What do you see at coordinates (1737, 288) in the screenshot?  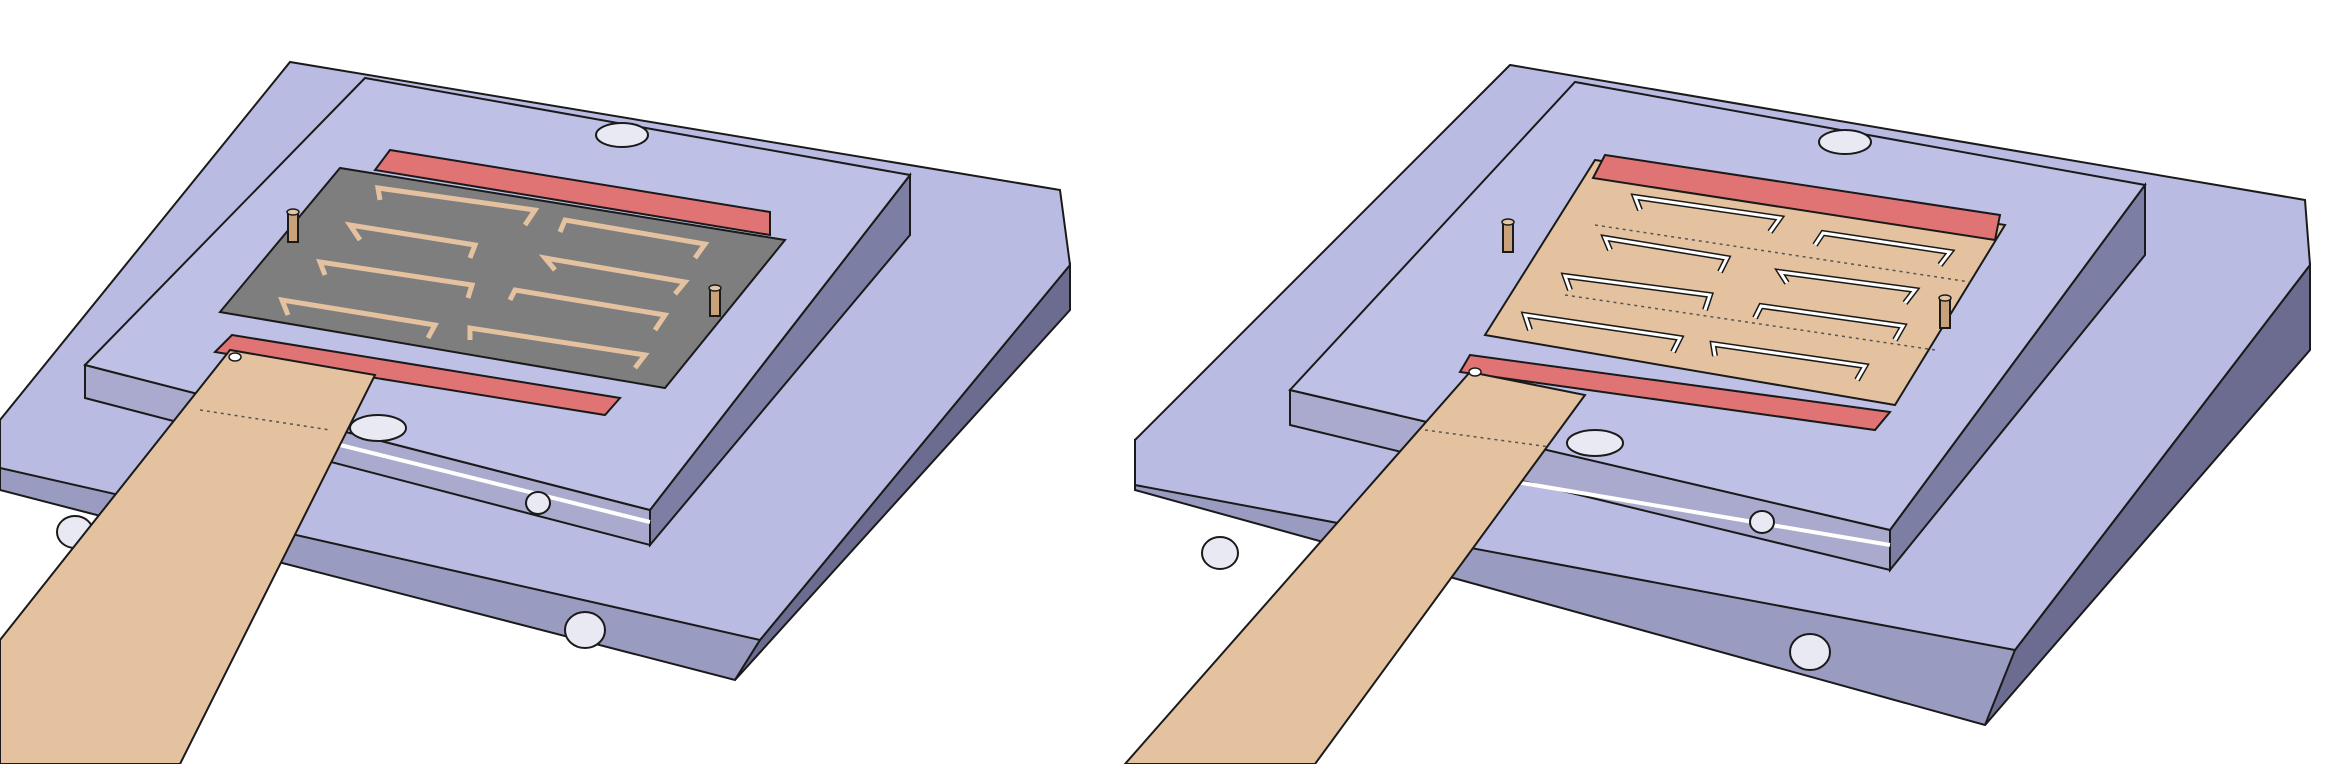 I see `slot-pattern-inner` at bounding box center [1737, 288].